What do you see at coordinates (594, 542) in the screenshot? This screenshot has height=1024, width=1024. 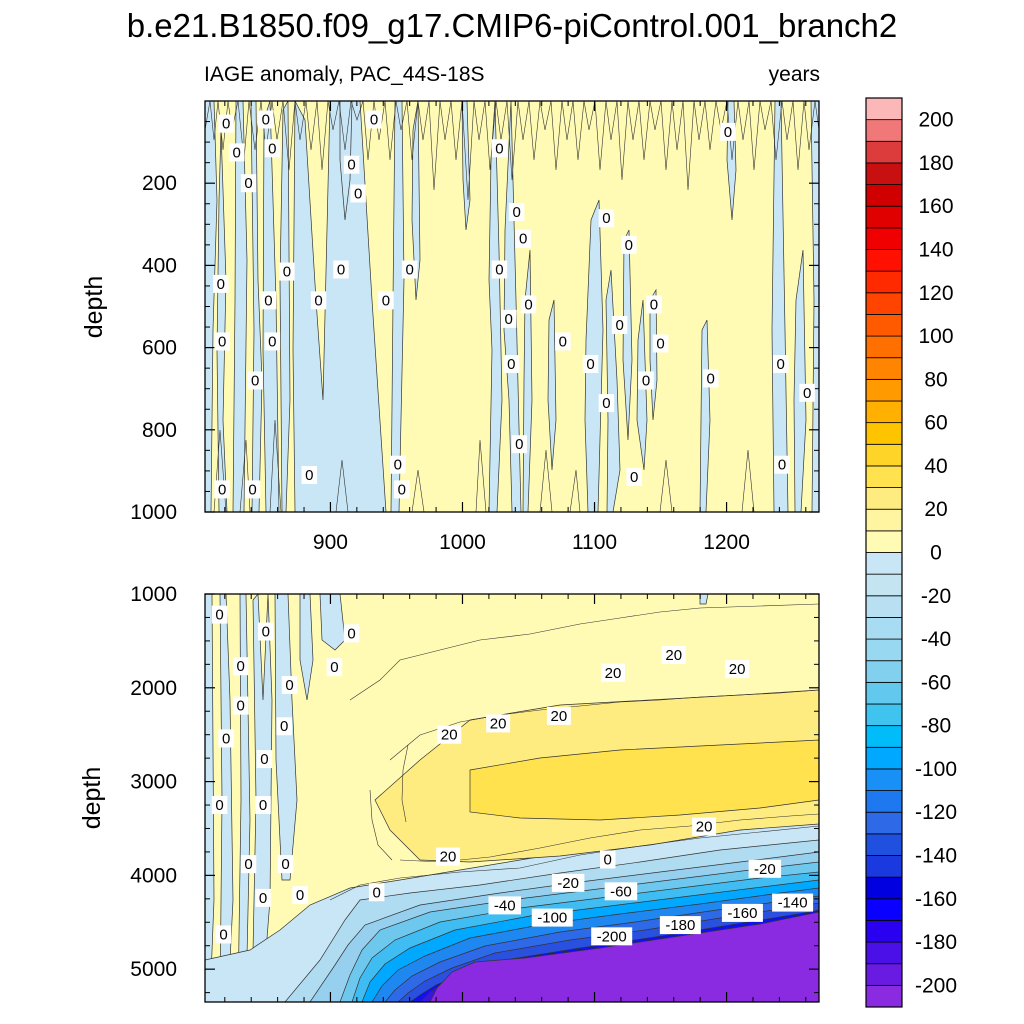 I see `top-xtick-label-1100: 1100` at bounding box center [594, 542].